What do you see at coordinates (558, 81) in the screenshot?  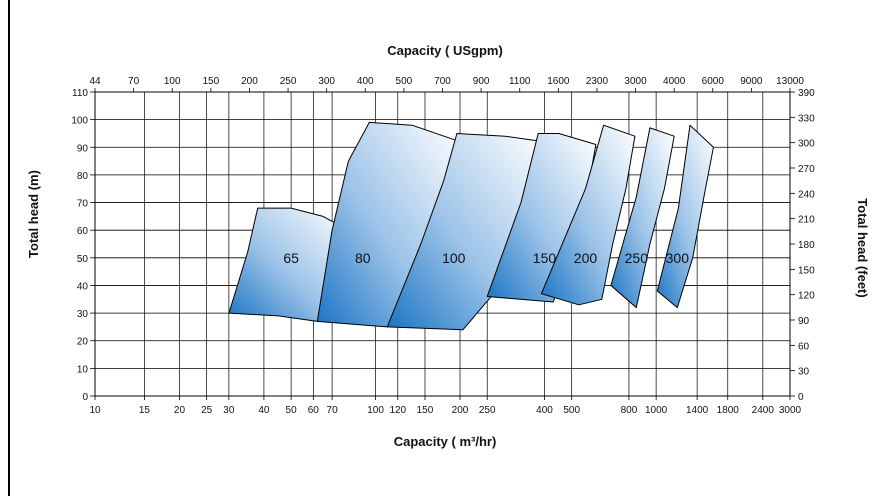 I see `x-top-tick-label: 1600` at bounding box center [558, 81].